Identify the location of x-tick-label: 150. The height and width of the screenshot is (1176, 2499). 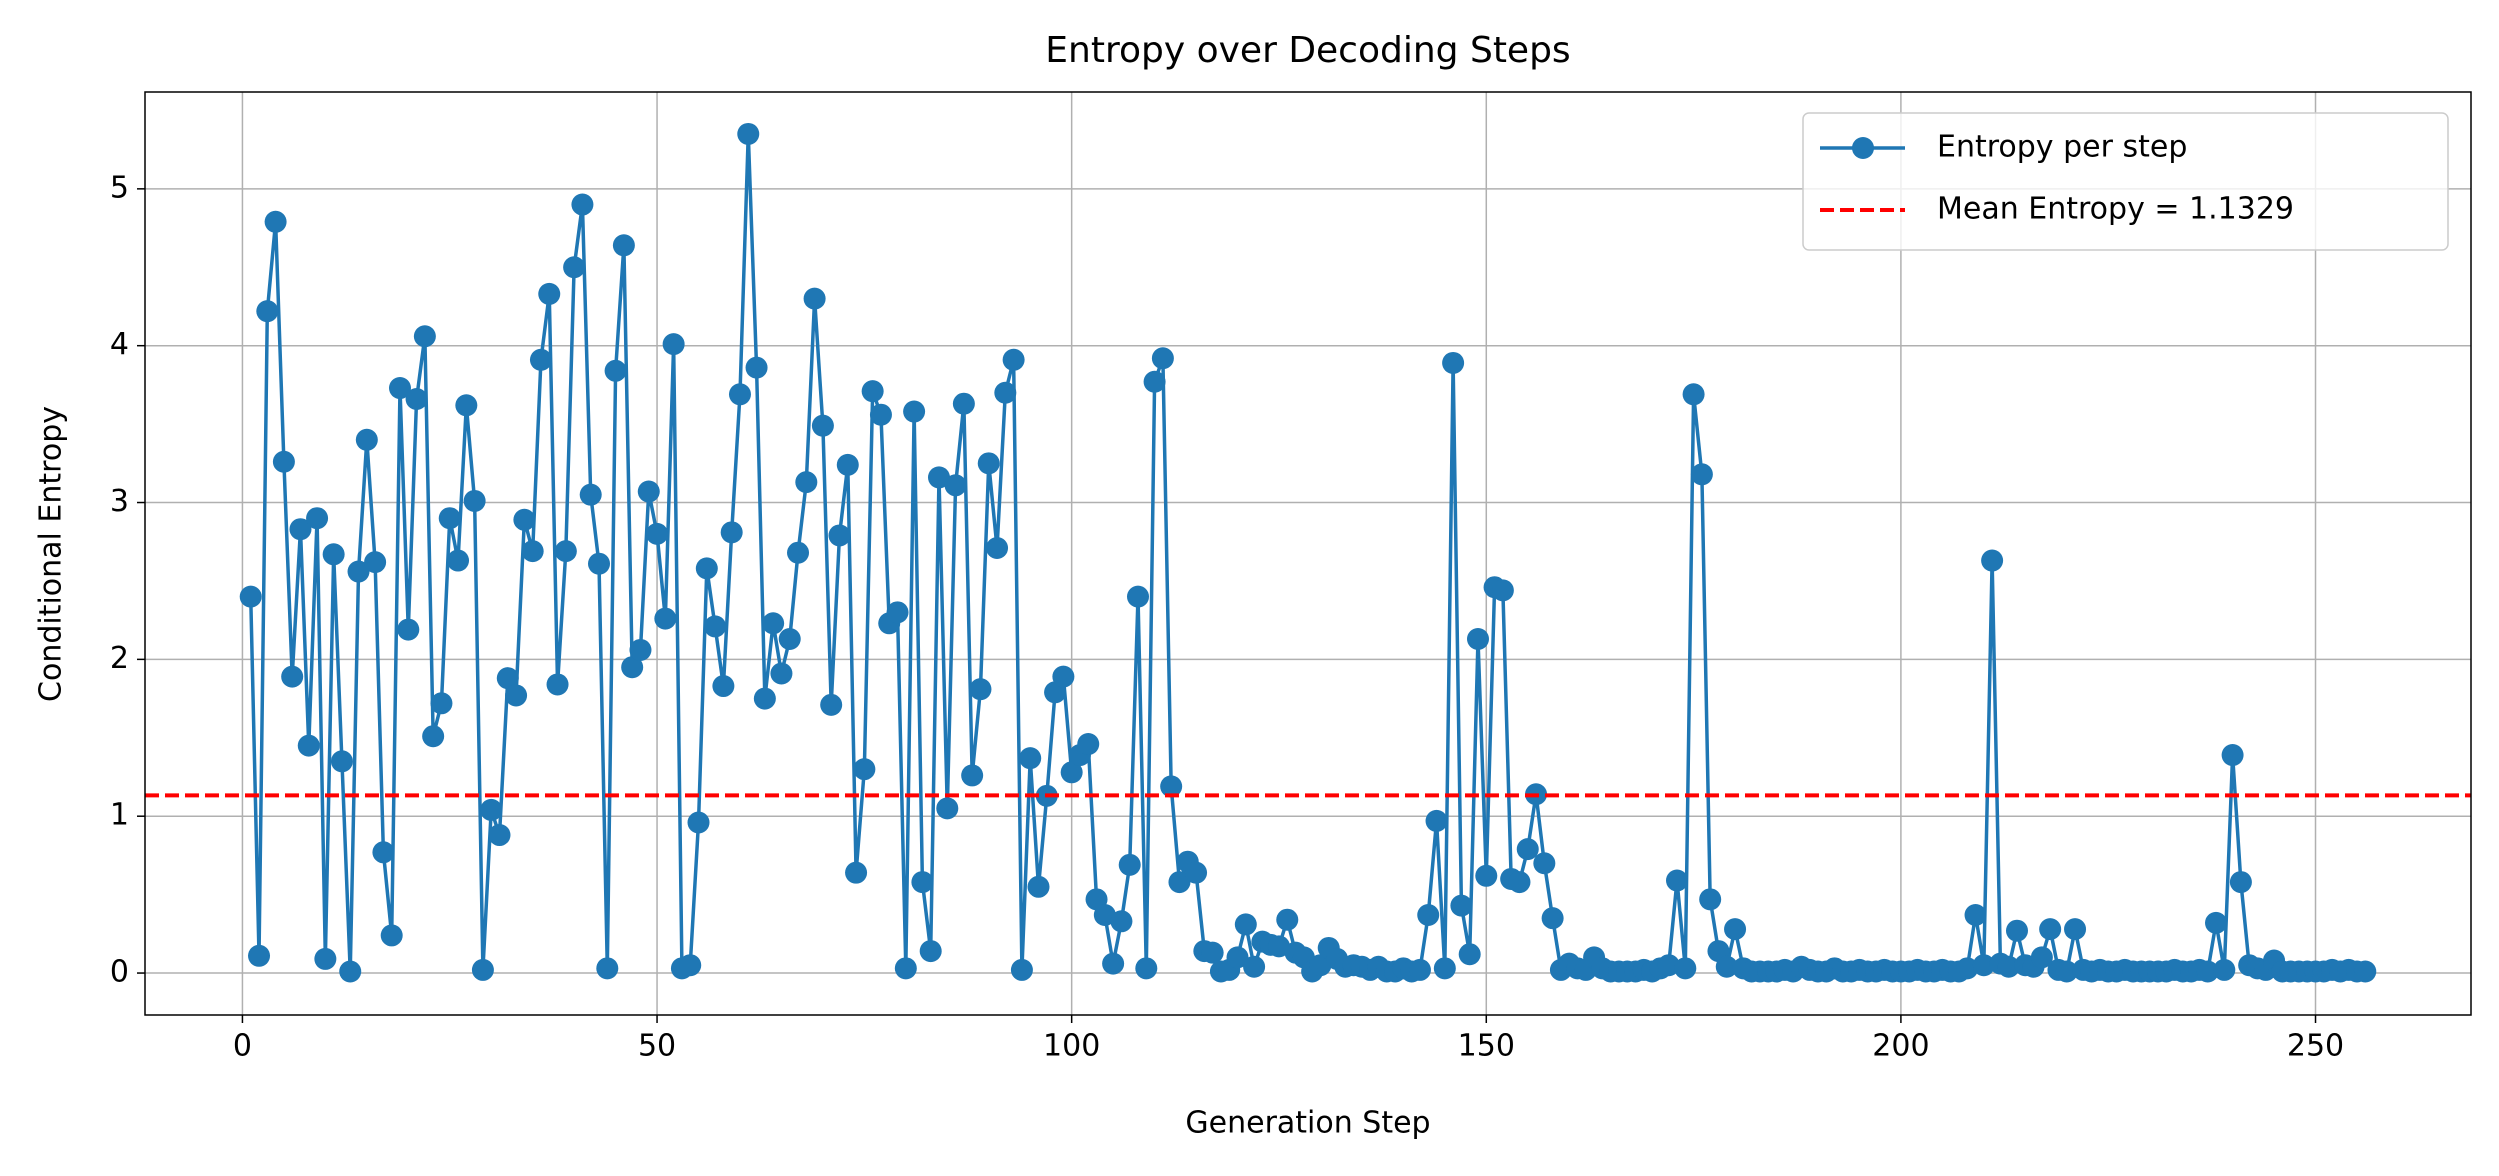
(1486, 1046).